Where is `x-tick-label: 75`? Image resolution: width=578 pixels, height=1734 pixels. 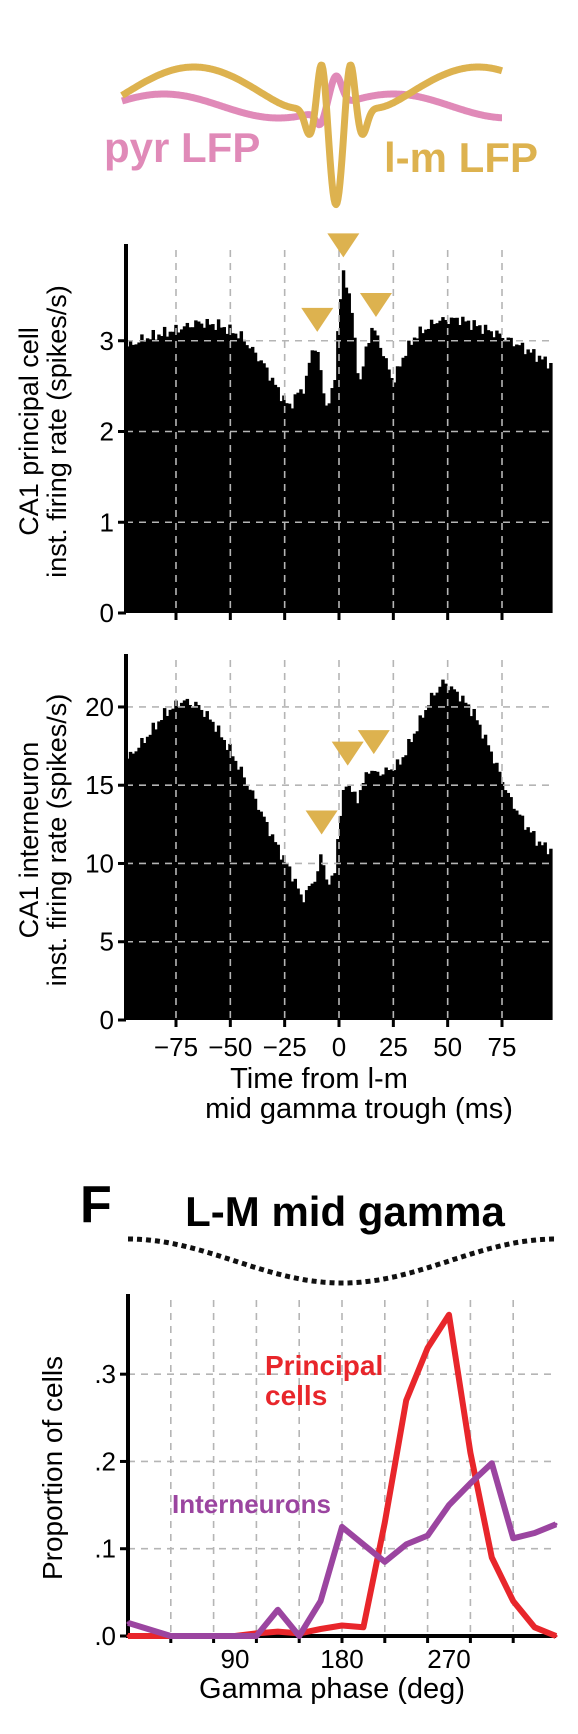 x-tick-label: 75 is located at coordinates (502, 1047).